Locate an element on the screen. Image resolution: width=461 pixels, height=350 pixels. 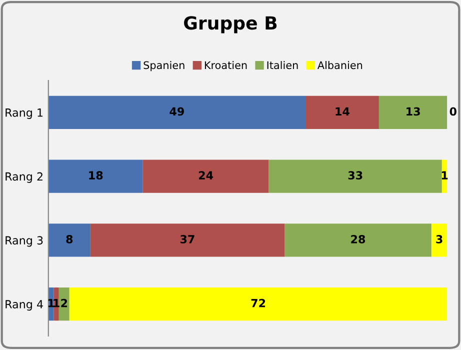
legend-label: Italien is located at coordinates (282, 65).